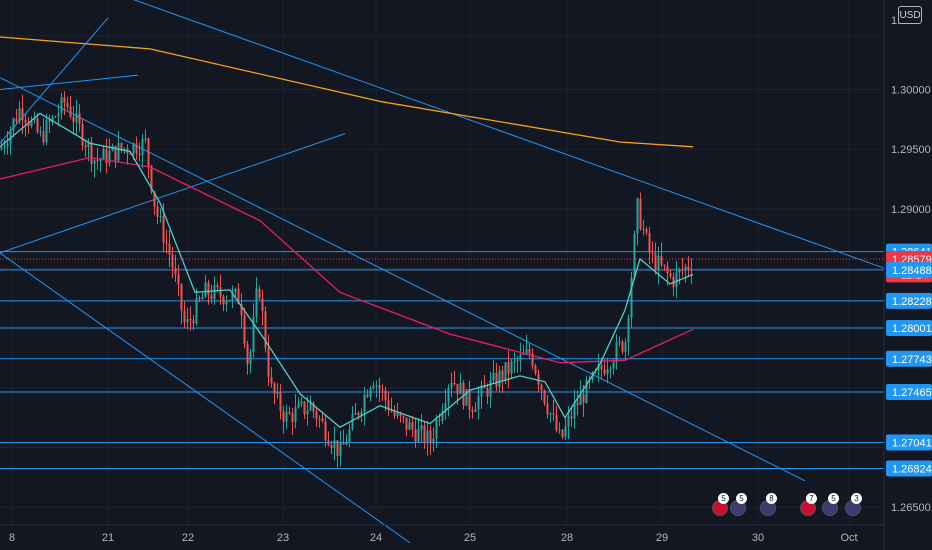 The image size is (932, 550). What do you see at coordinates (912, 271) in the screenshot?
I see `price-tag-label: 1.28488` at bounding box center [912, 271].